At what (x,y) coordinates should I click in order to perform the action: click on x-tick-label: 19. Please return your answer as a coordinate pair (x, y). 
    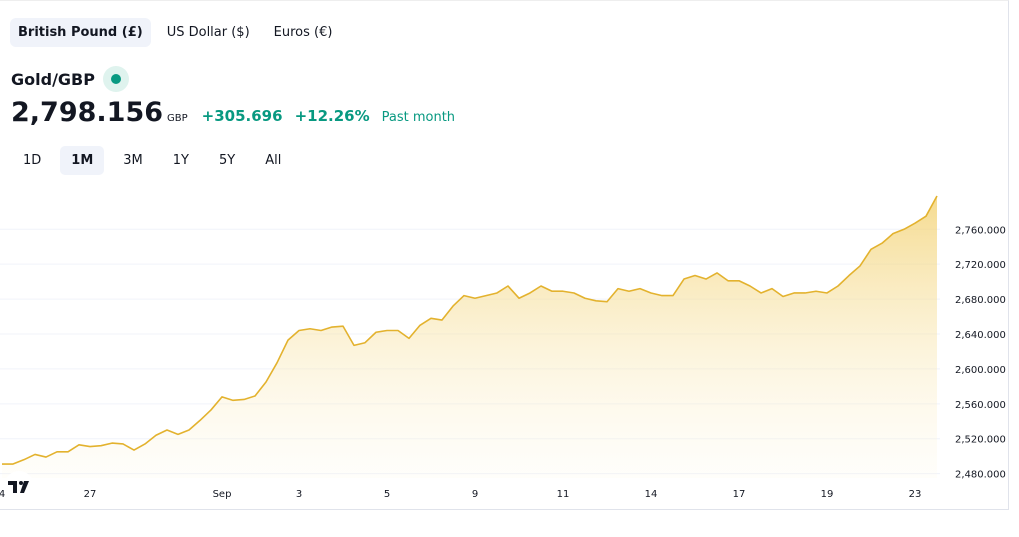
    Looking at the image, I should click on (827, 494).